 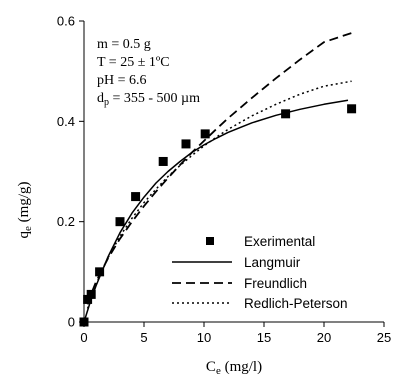 I want to click on condition-ph: pH = 6.6, so click(x=122, y=80).